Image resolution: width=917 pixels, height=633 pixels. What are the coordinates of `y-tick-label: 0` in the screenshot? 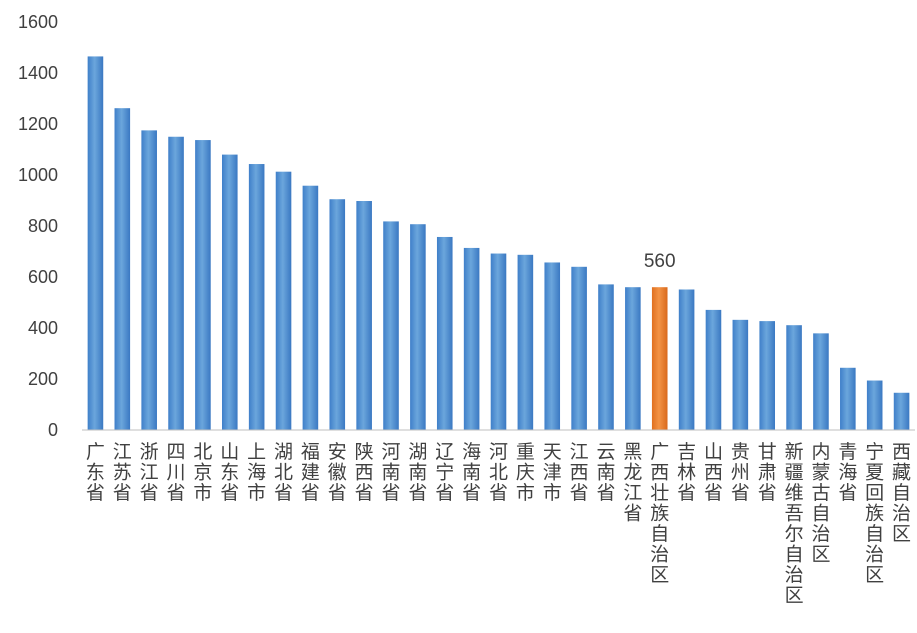 It's located at (53, 430).